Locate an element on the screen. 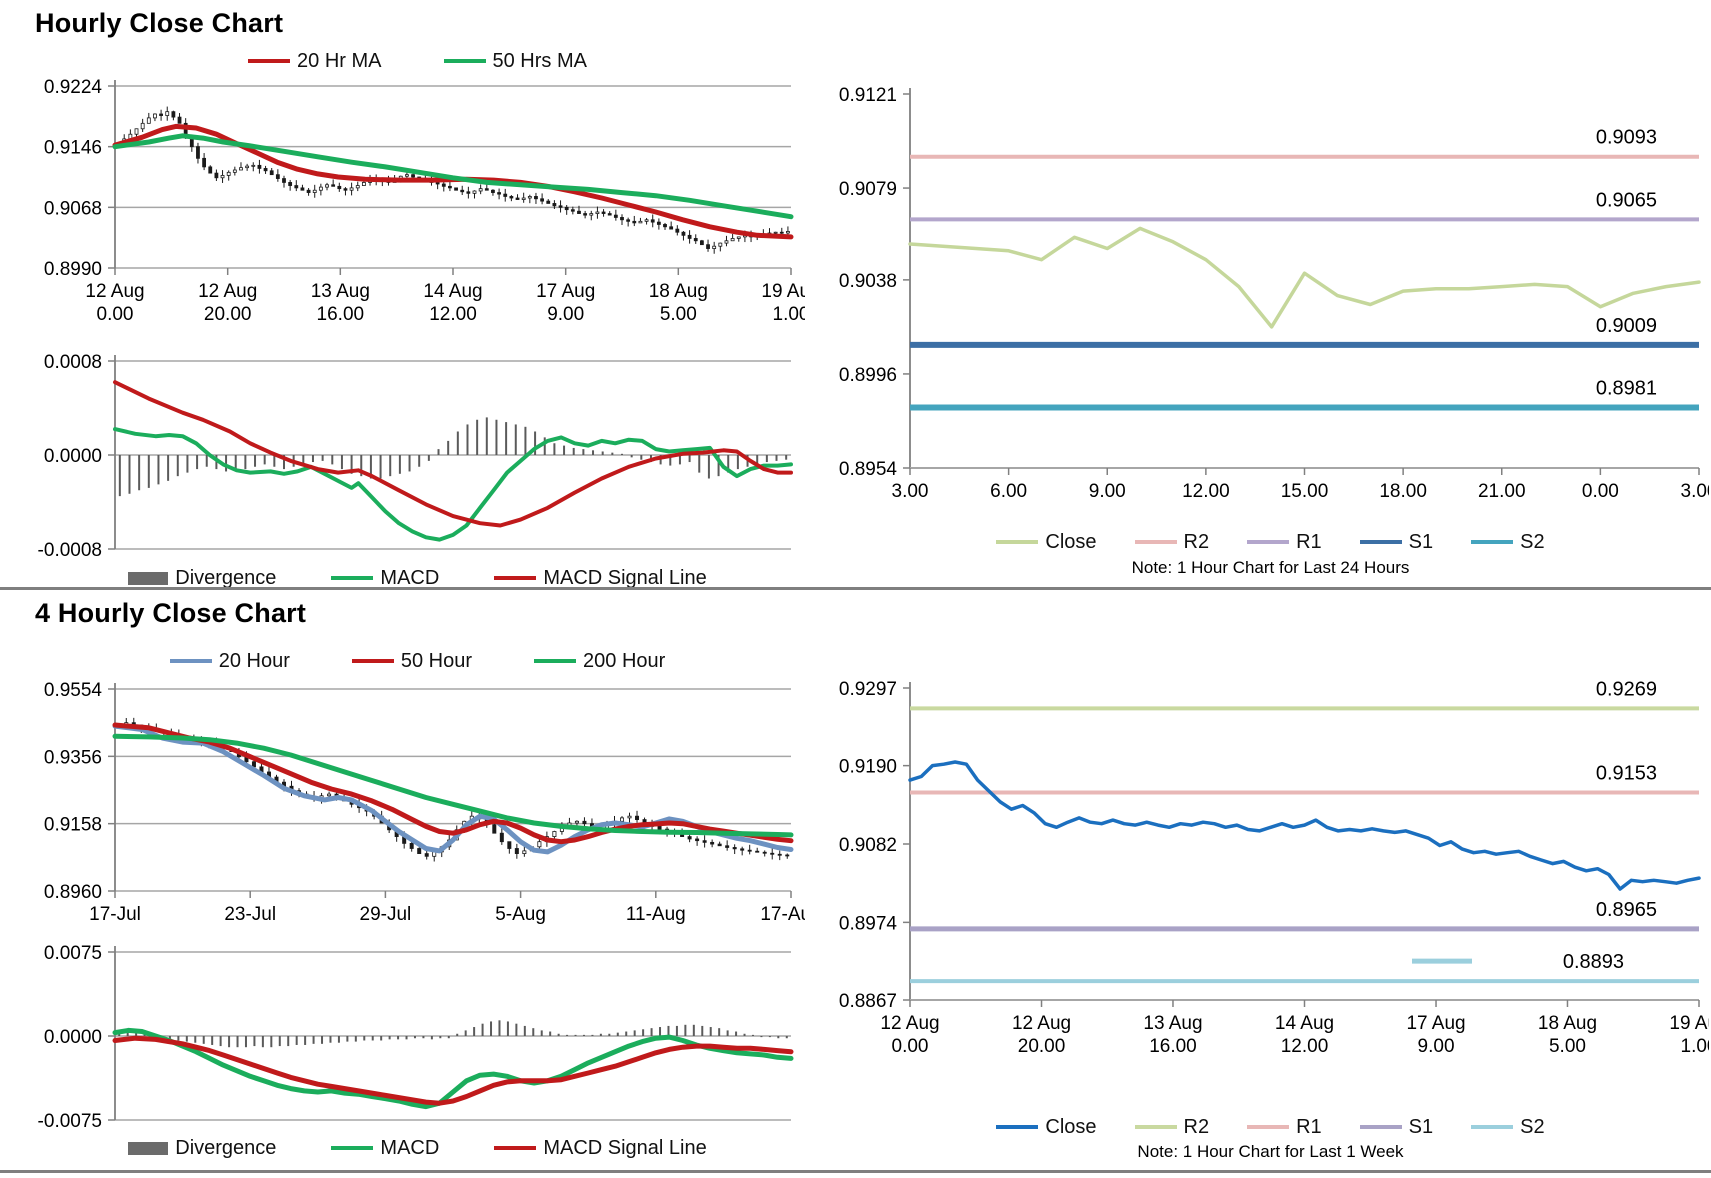 This screenshot has width=1711, height=1178. svg-text: 13 Aug is located at coordinates (340, 291).